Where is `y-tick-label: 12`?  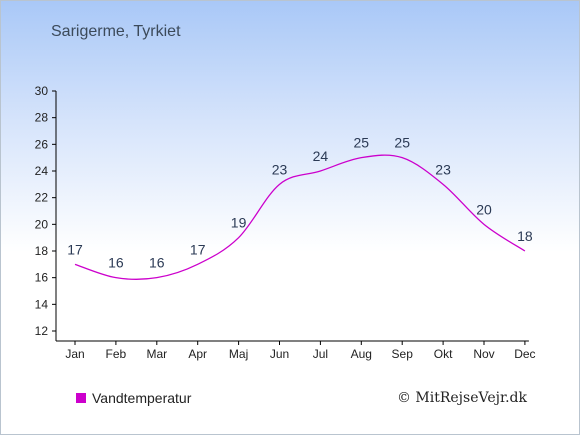
y-tick-label: 12 is located at coordinates (42, 331).